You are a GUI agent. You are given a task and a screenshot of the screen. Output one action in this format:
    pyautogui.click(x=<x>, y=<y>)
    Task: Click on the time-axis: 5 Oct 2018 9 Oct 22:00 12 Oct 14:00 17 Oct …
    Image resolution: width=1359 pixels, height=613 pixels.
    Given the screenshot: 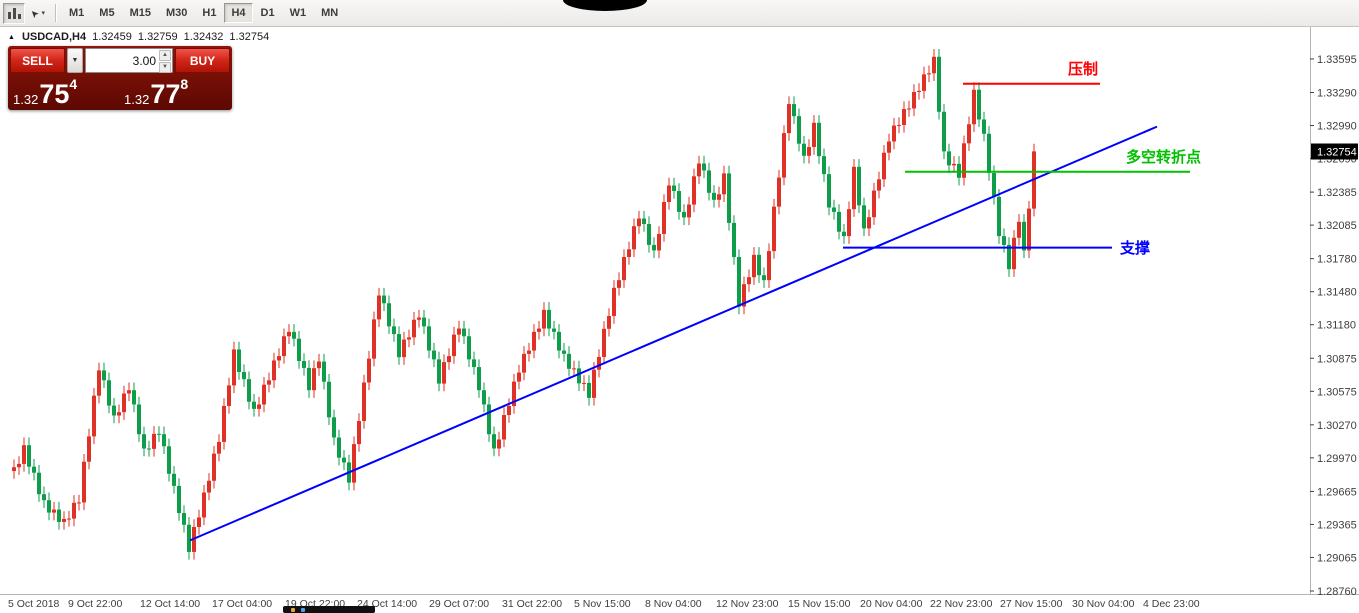 What is the action you would take?
    pyautogui.click(x=604, y=604)
    